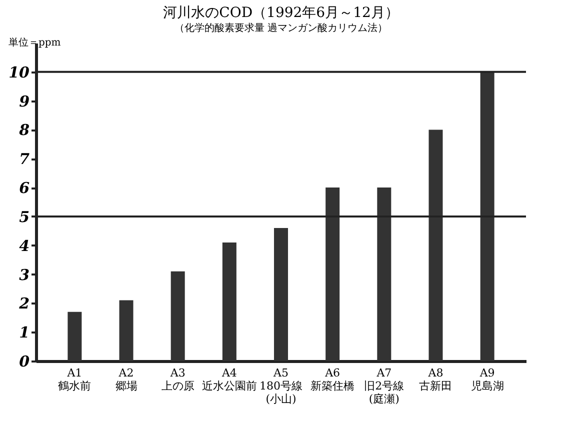 This screenshot has height=433, width=567. Describe the element at coordinates (24, 303) in the screenshot. I see `y-tick-label: 2` at that location.